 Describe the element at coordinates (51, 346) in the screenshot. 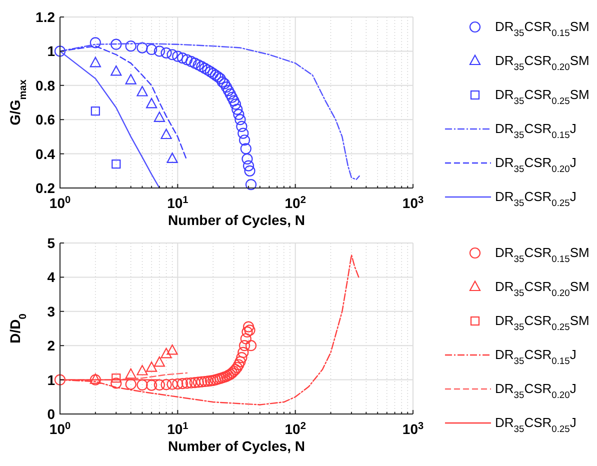

I see `y-tick-label: 2` at that location.